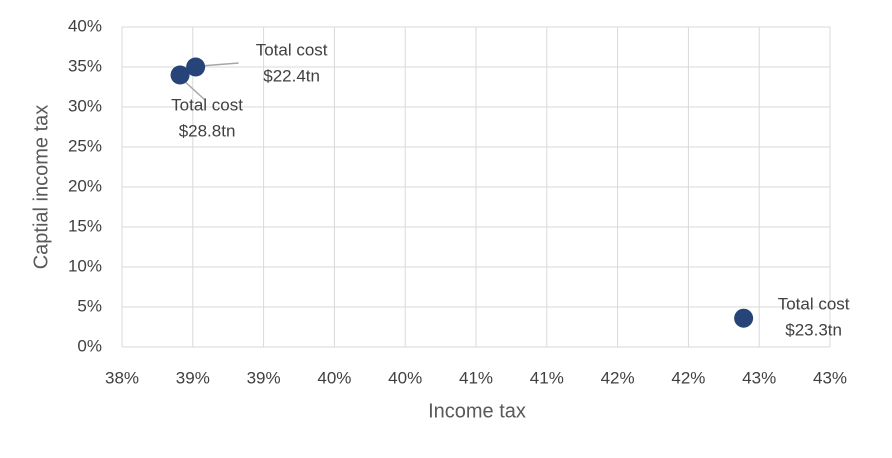 The width and height of the screenshot is (892, 458). What do you see at coordinates (85, 65) in the screenshot?
I see `y-tick-label: 35%` at bounding box center [85, 65].